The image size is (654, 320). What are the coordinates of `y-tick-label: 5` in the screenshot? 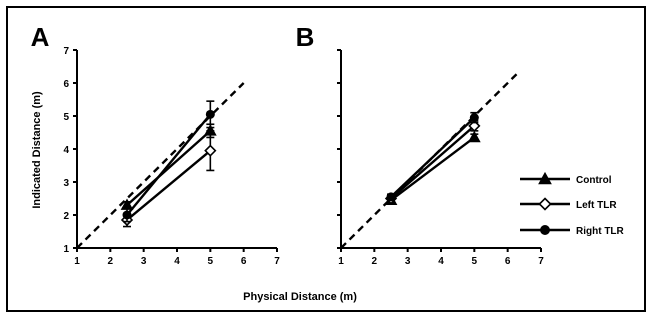 It's located at (66, 117).